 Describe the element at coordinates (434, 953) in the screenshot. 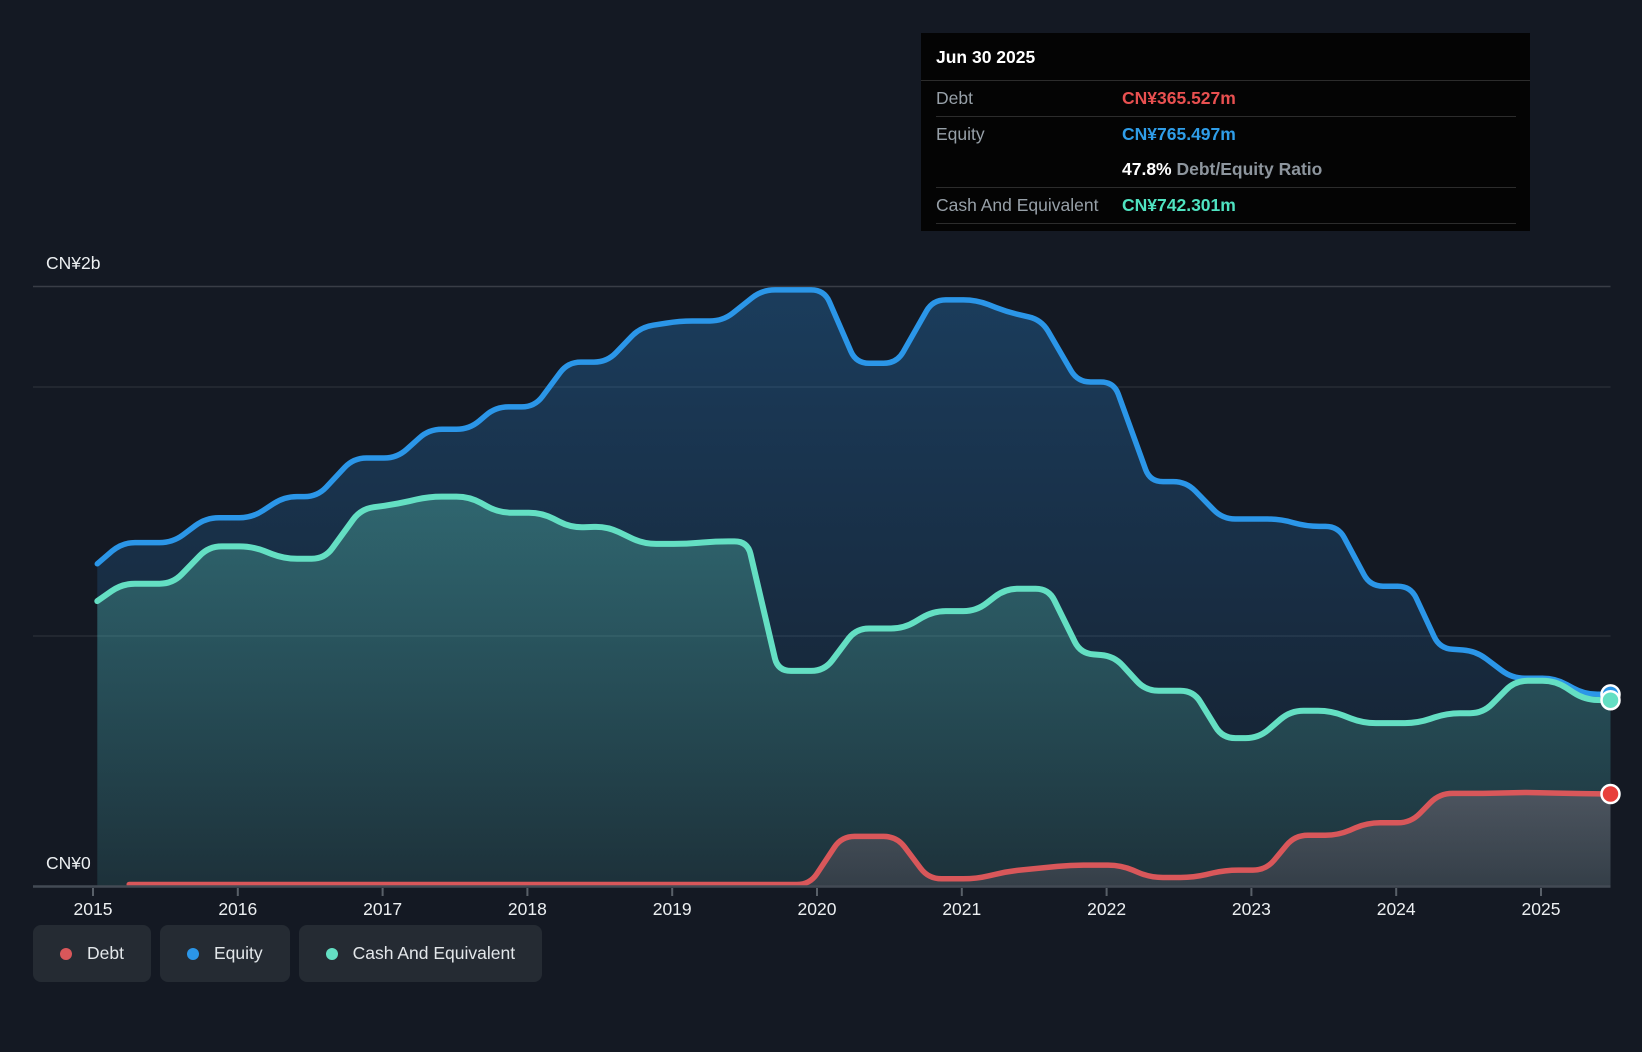

I see `legend-cash-label: Cash And Equivalent` at that location.